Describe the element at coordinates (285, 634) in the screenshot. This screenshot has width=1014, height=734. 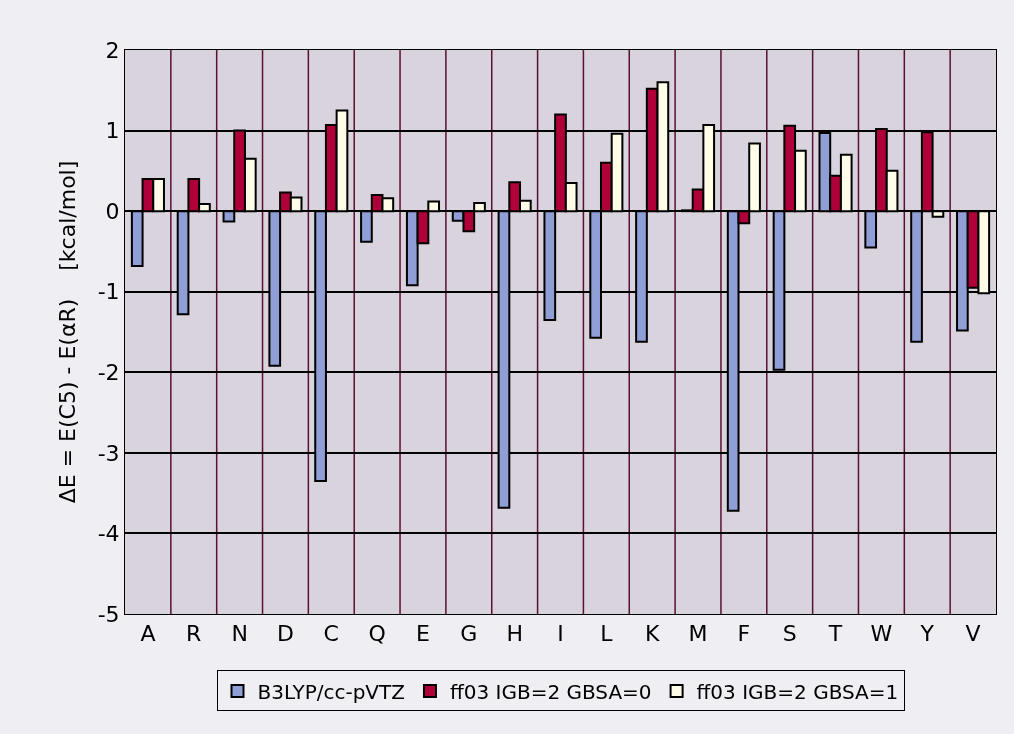
I see `x-tick-label: D` at that location.